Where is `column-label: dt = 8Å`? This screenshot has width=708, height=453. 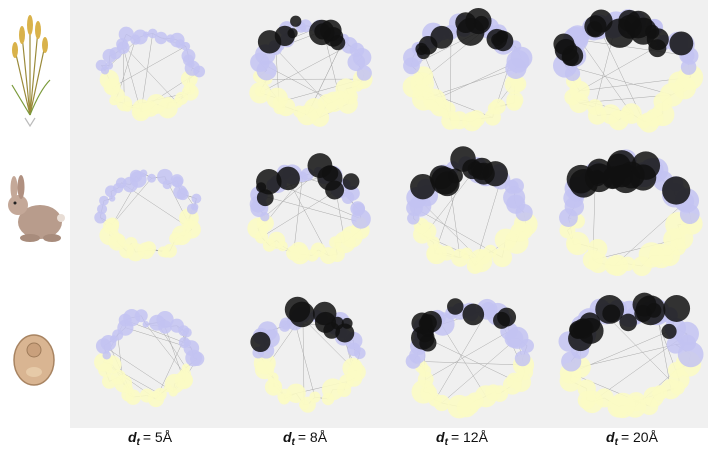 column-label: dt = 8Å is located at coordinates (305, 438).